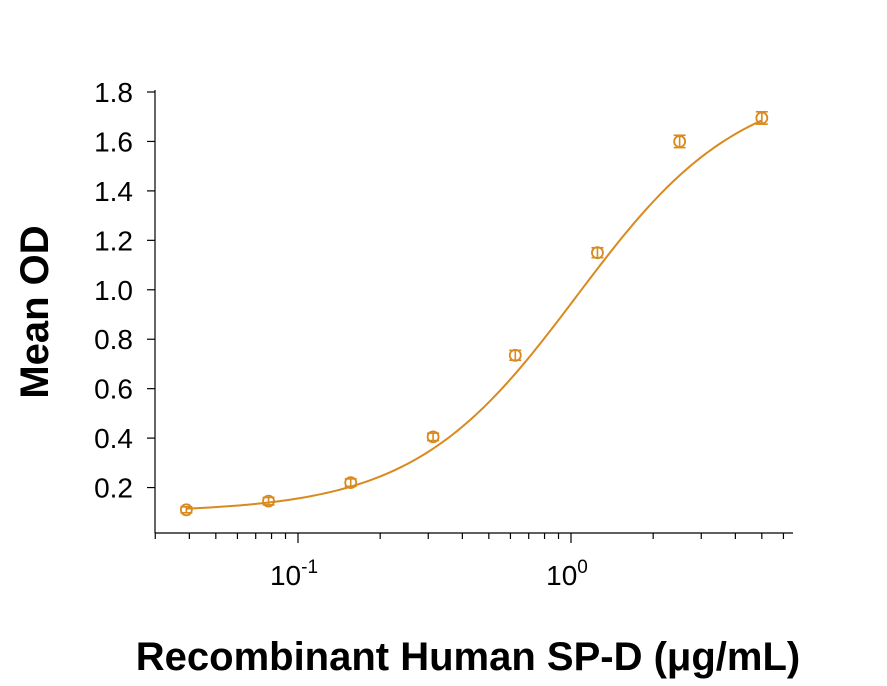  I want to click on x-axis: 10⁻¹ 10⁰, so click(473, 561).